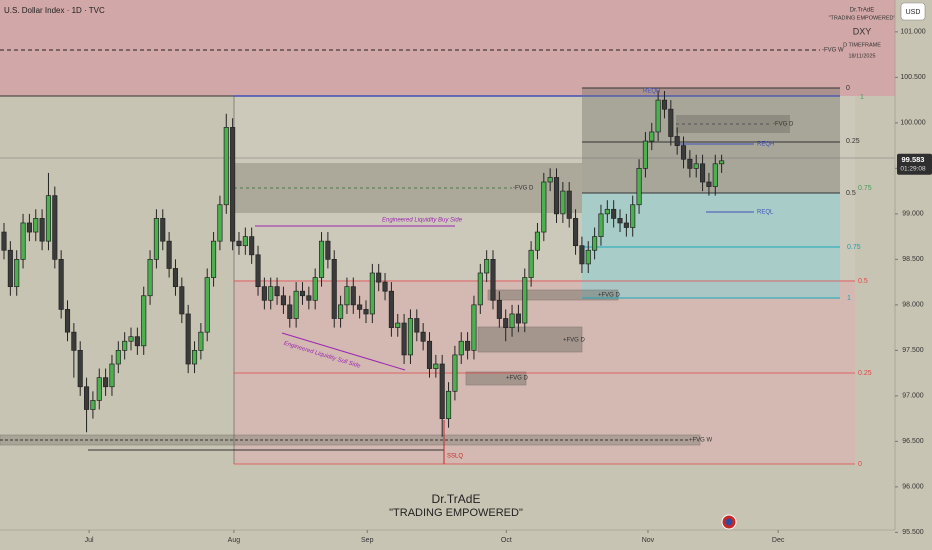 Image resolution: width=932 pixels, height=550 pixels. Describe the element at coordinates (54, 10) in the screenshot. I see `symbol-title: U.S. Dollar Index · 1D · TVC` at that location.